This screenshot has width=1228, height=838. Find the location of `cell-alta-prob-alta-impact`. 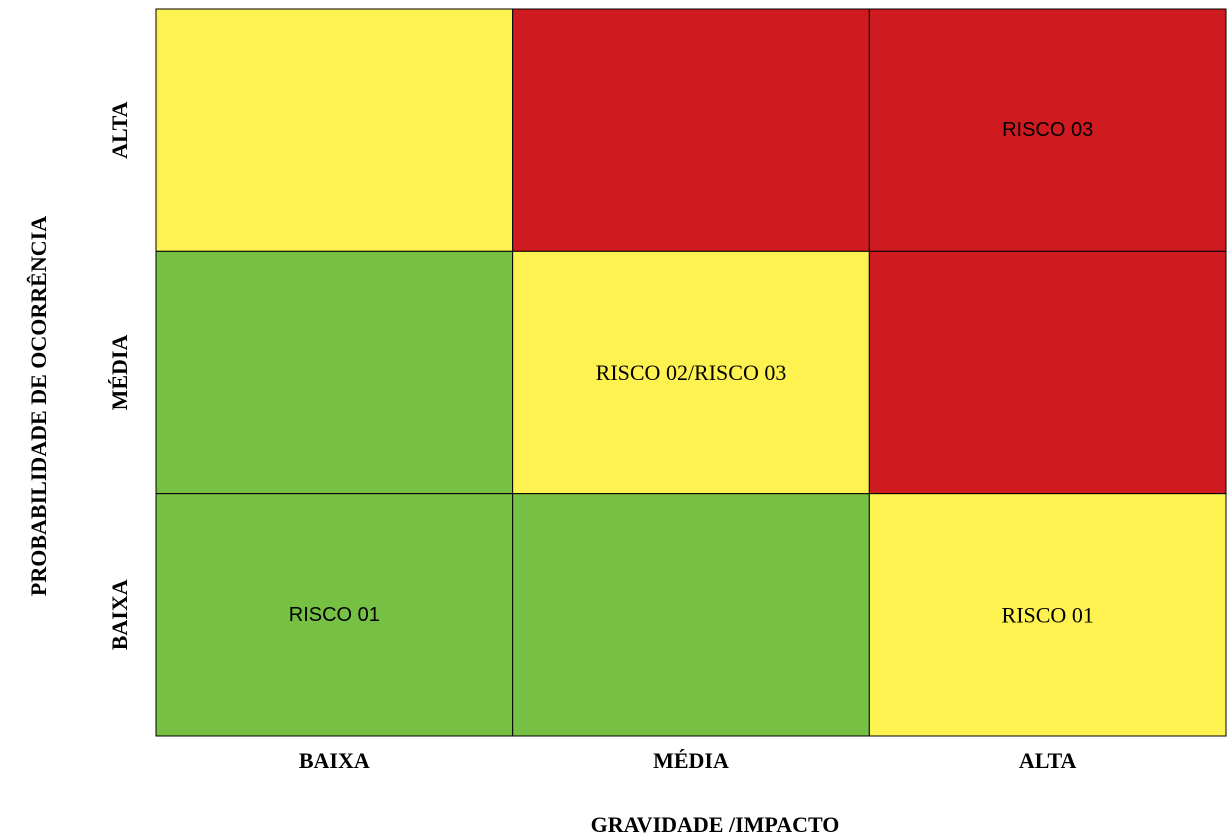

cell-alta-prob-alta-impact is located at coordinates (1047, 130).